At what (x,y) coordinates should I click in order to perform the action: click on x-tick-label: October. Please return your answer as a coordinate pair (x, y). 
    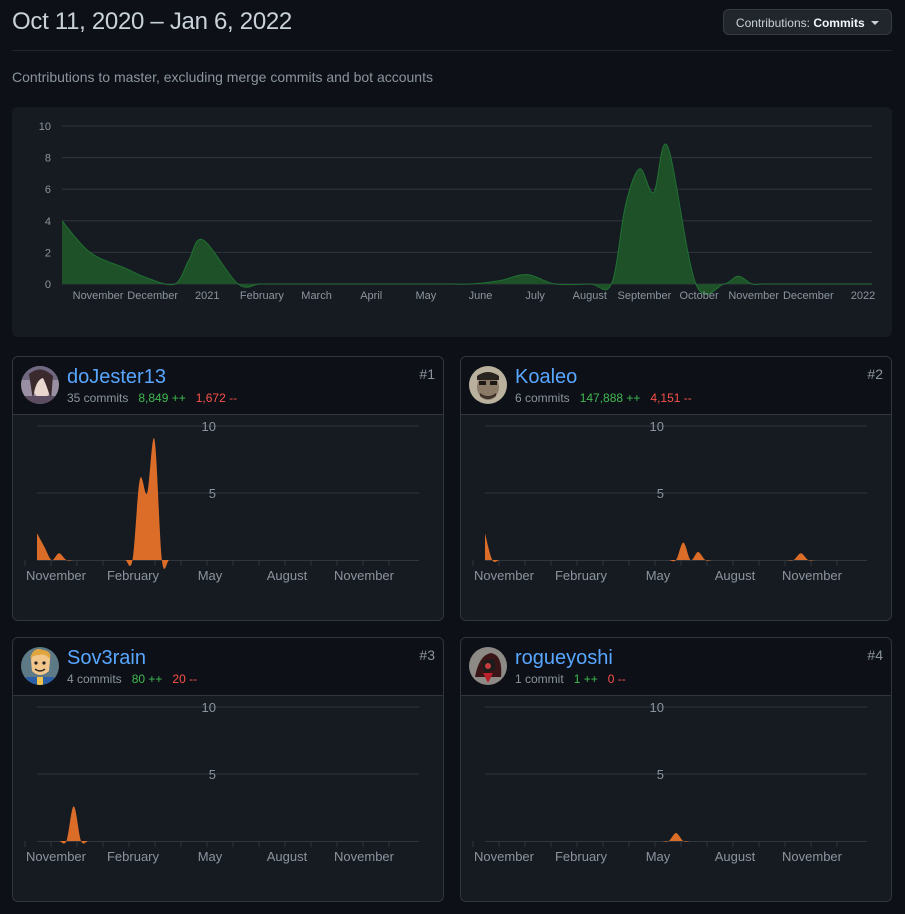
    Looking at the image, I should click on (699, 296).